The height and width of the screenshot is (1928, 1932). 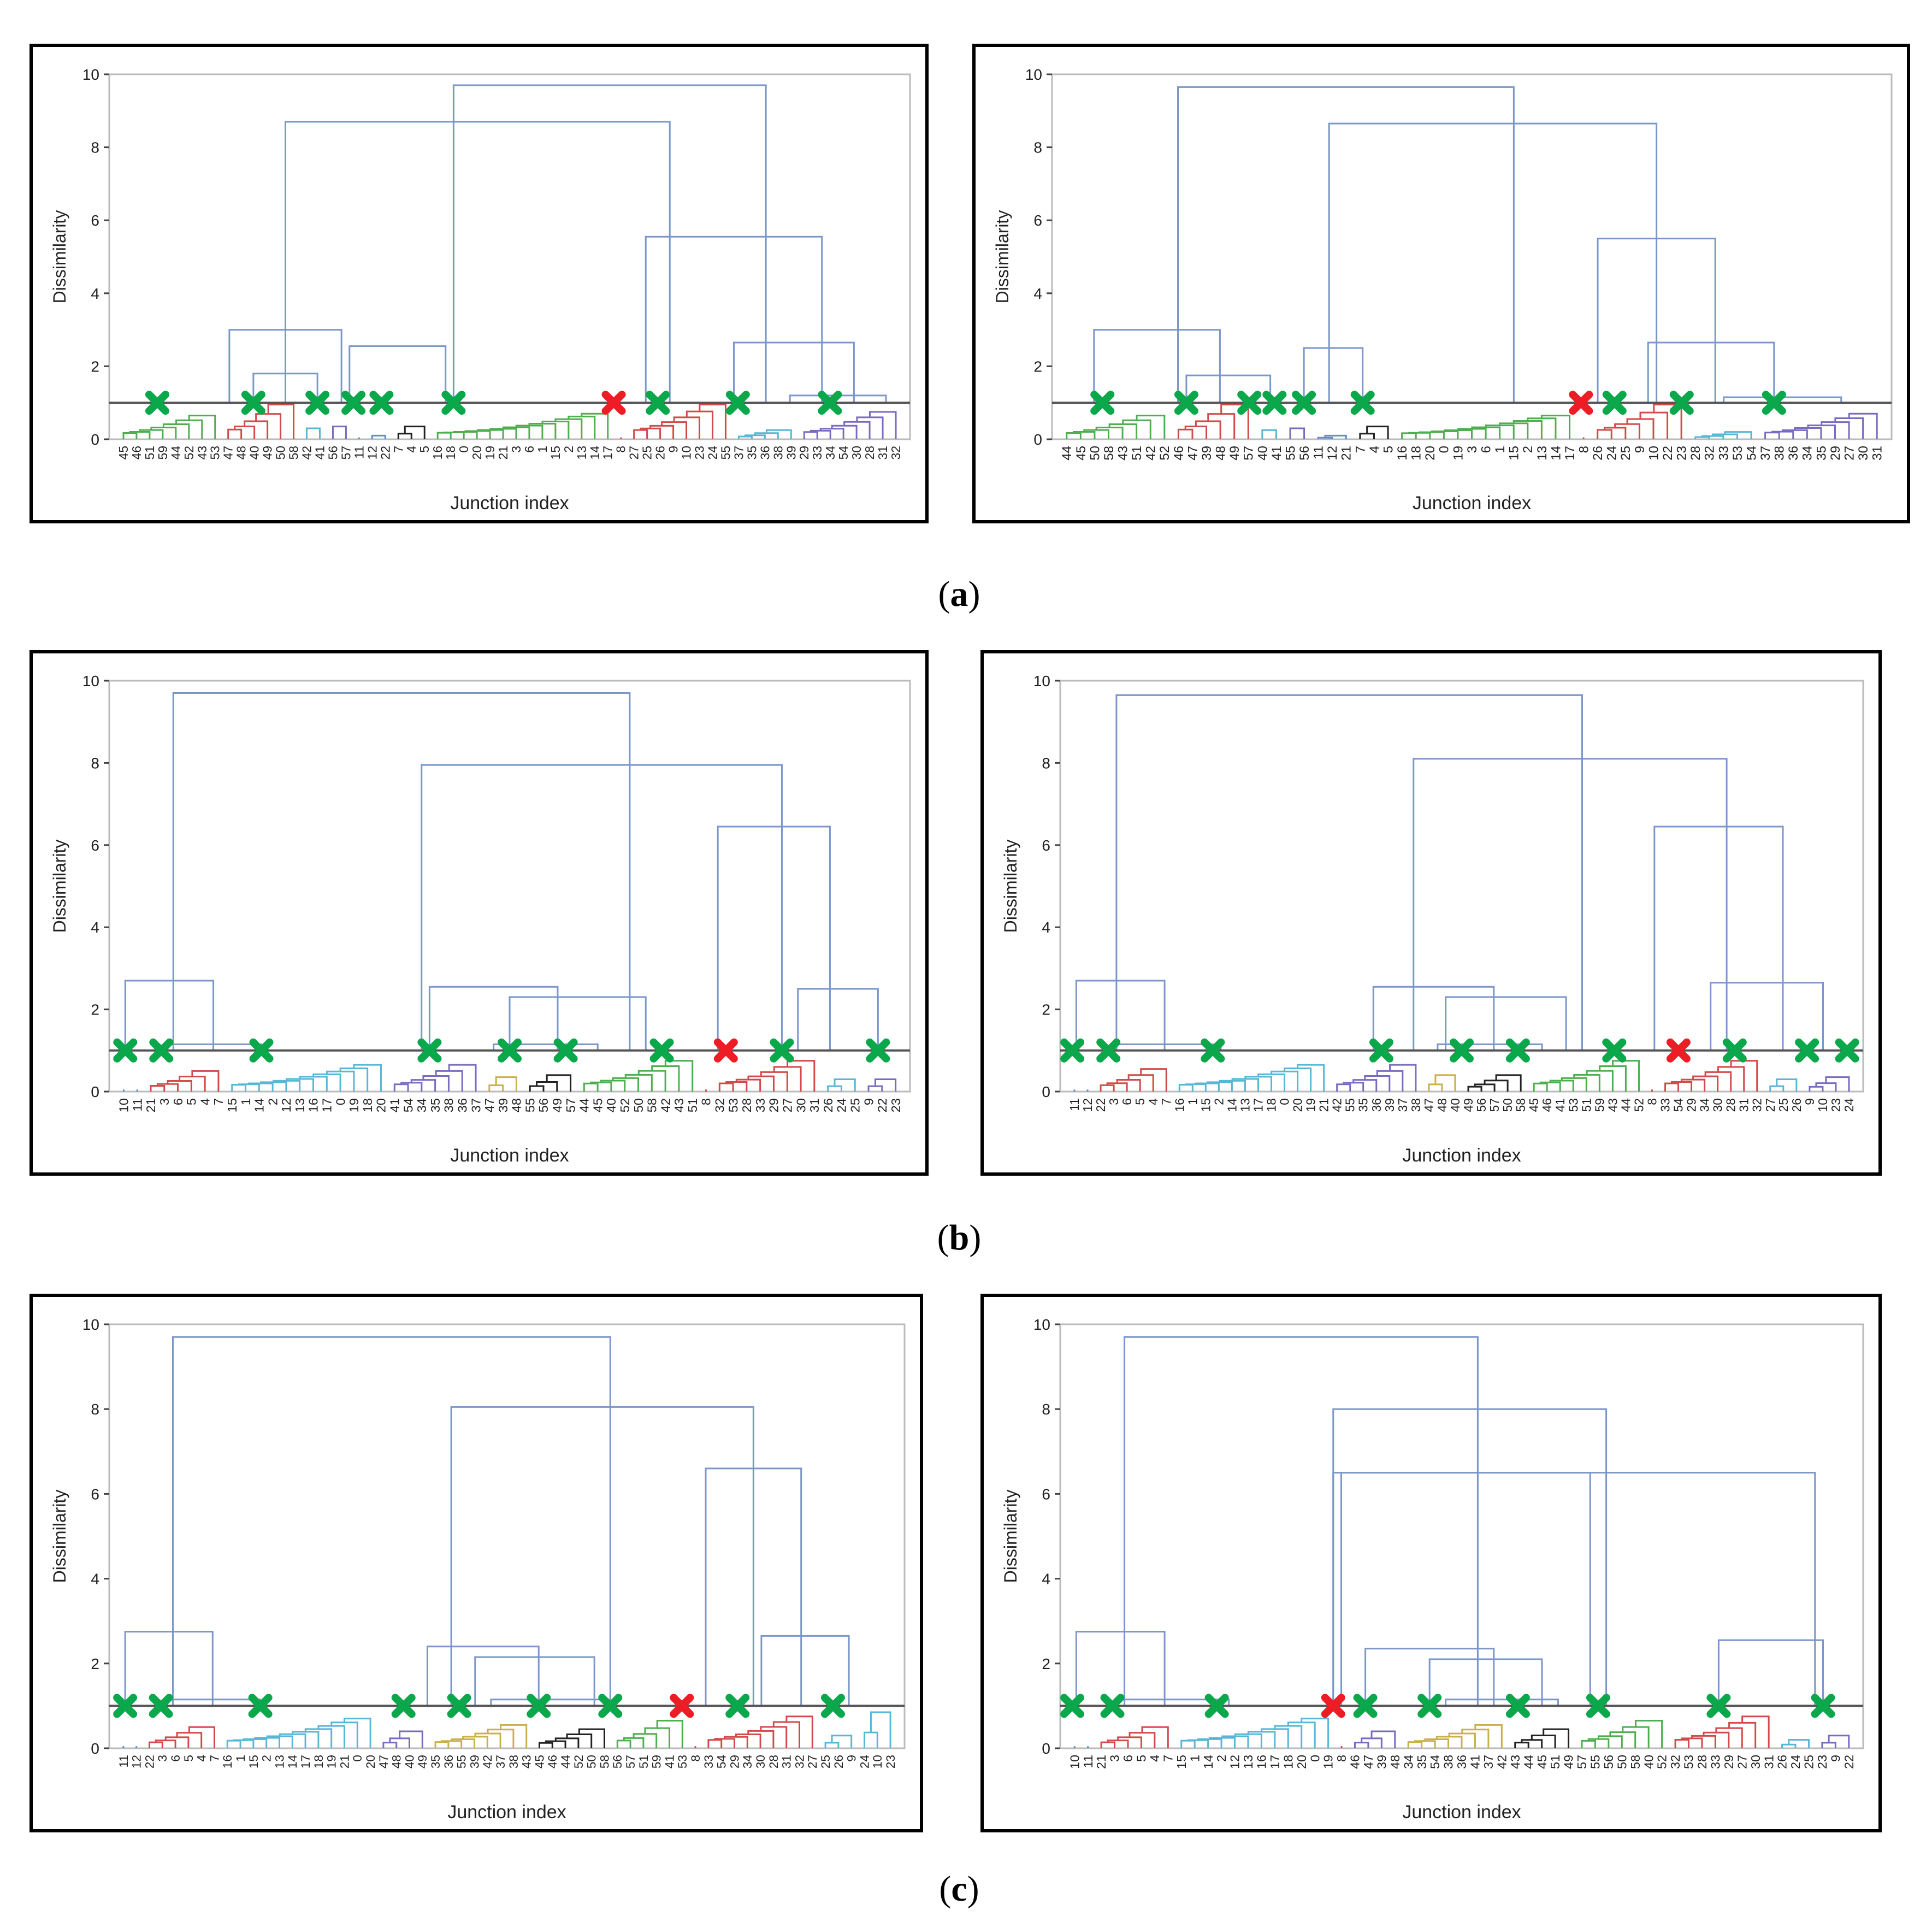 I want to click on leaf-label: 21, so click(x=1101, y=1762).